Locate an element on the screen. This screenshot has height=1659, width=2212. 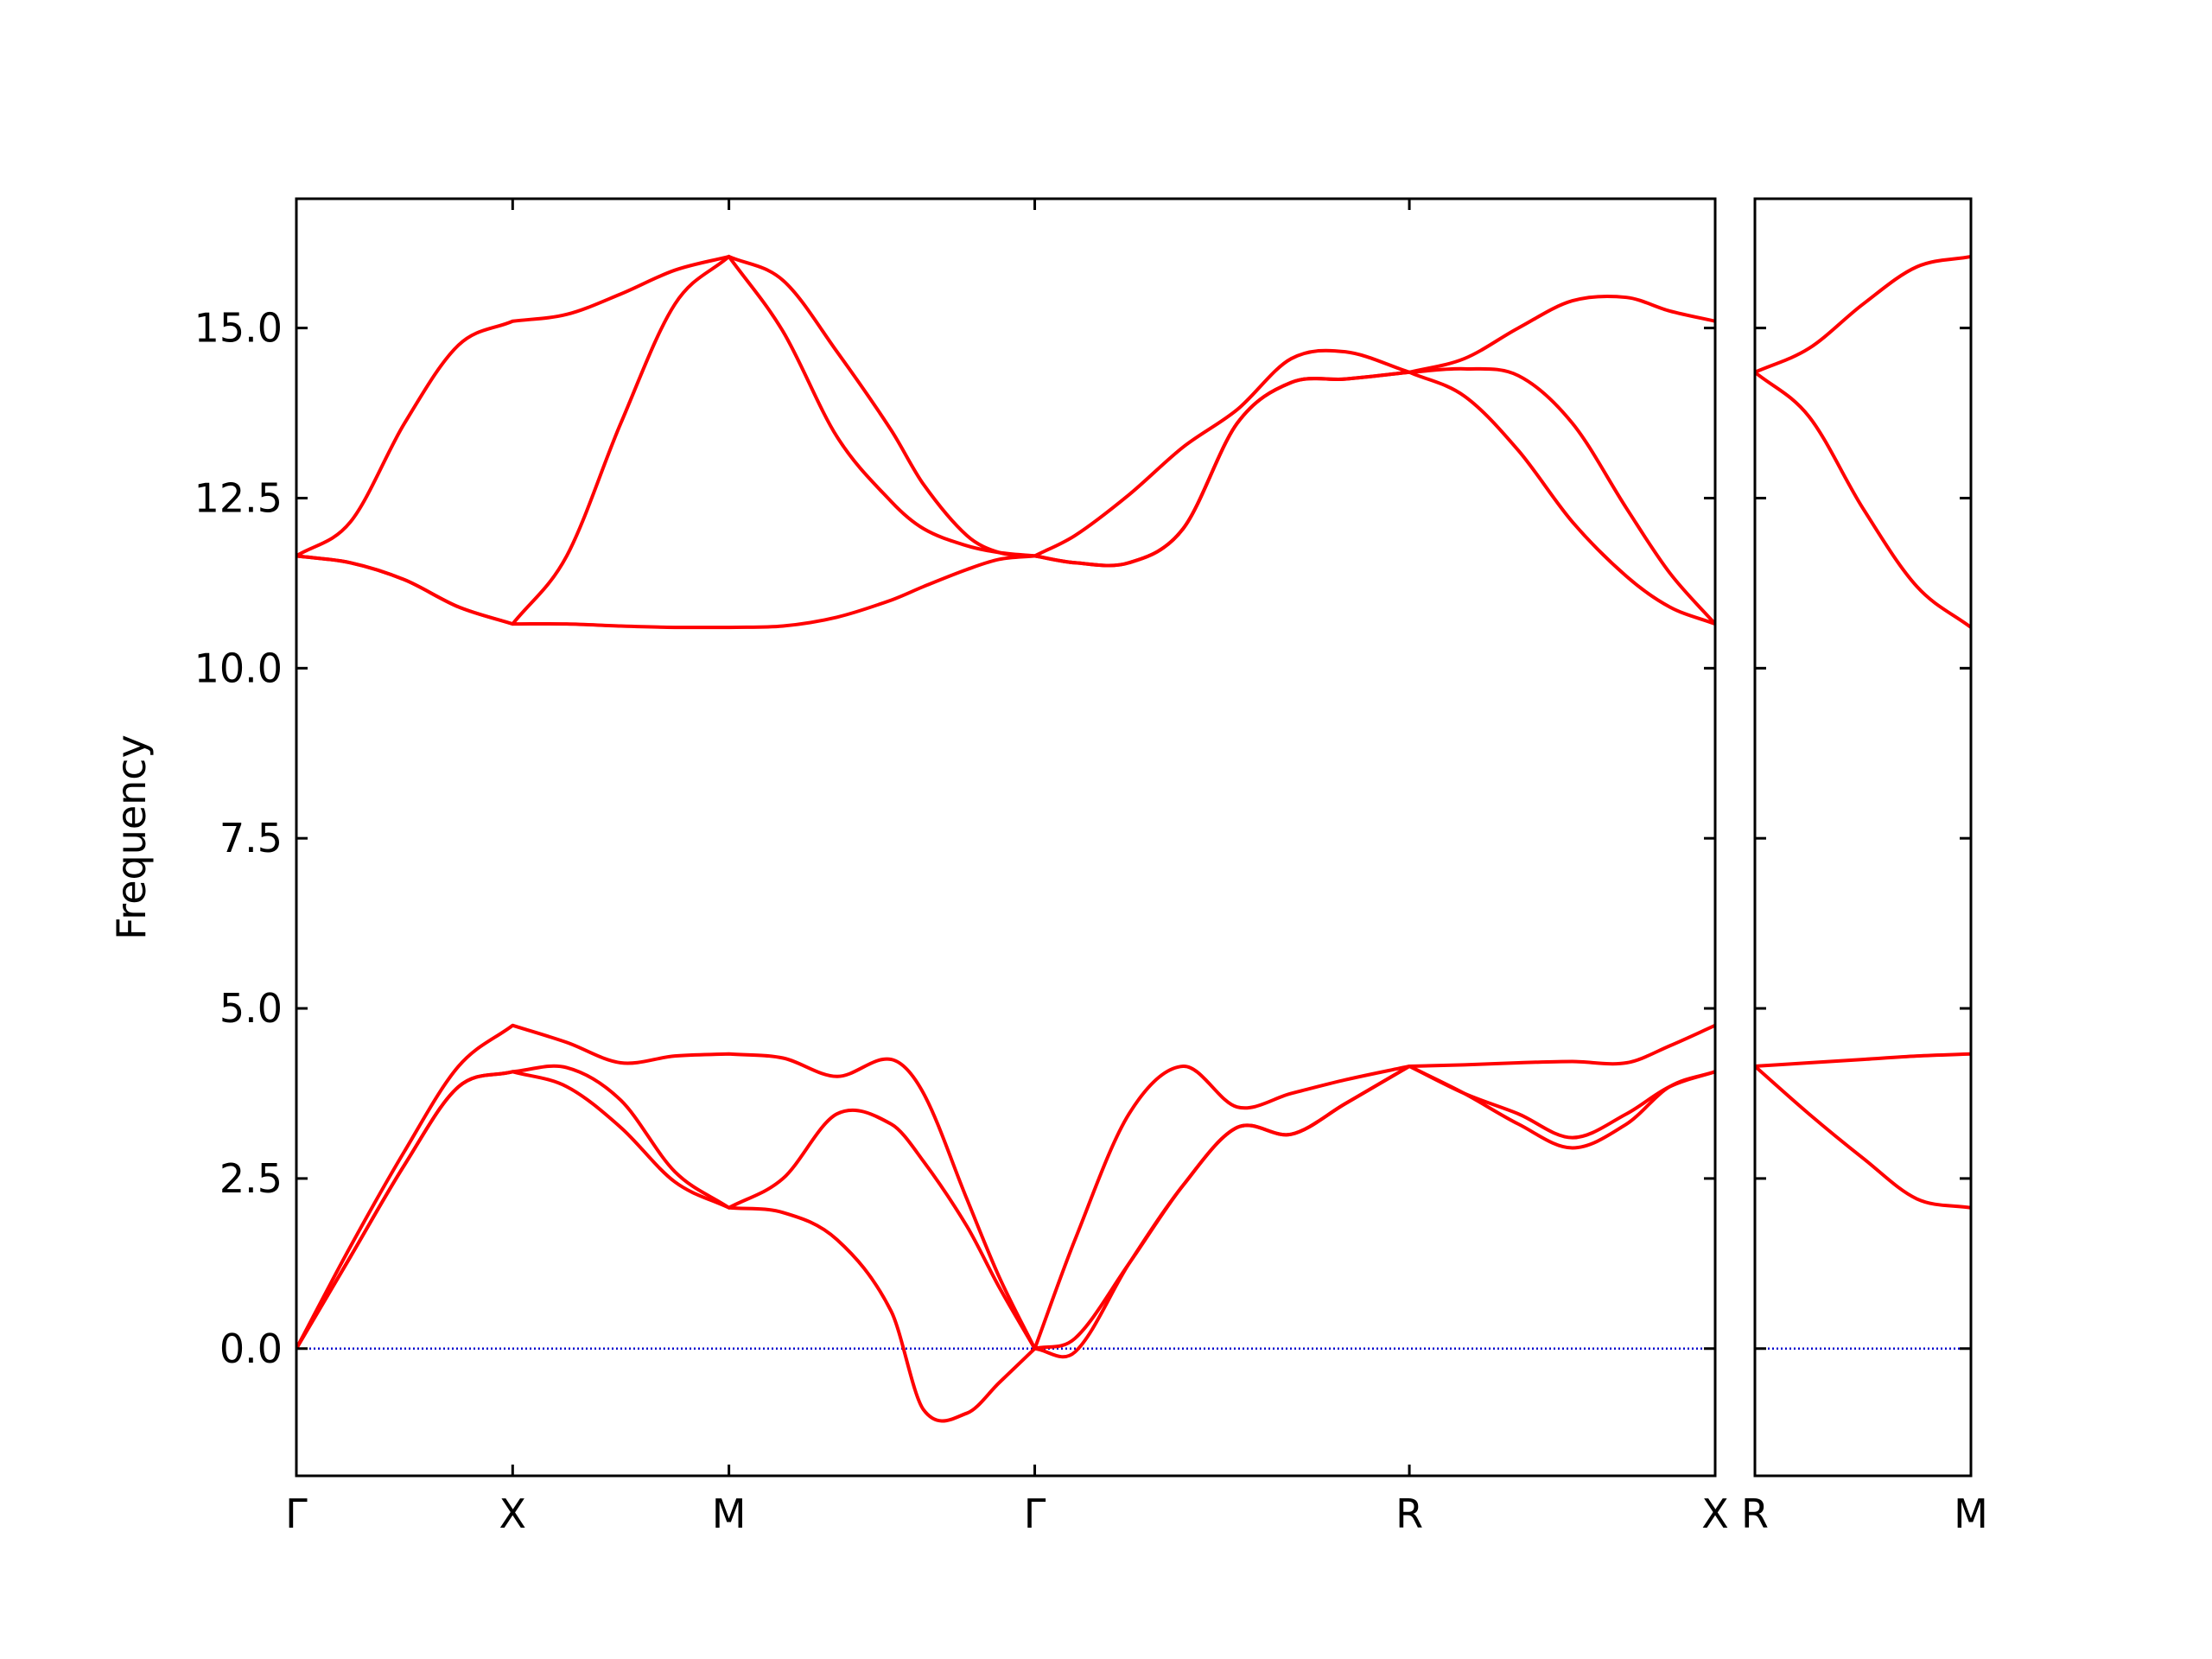
y-tick-label: 2.5 is located at coordinates (251, 1178).